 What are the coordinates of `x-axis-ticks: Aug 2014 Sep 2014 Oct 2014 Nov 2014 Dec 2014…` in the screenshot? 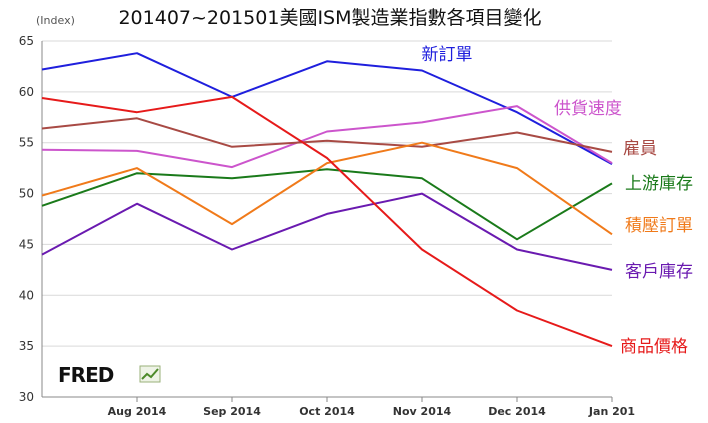 It's located at (371, 407).